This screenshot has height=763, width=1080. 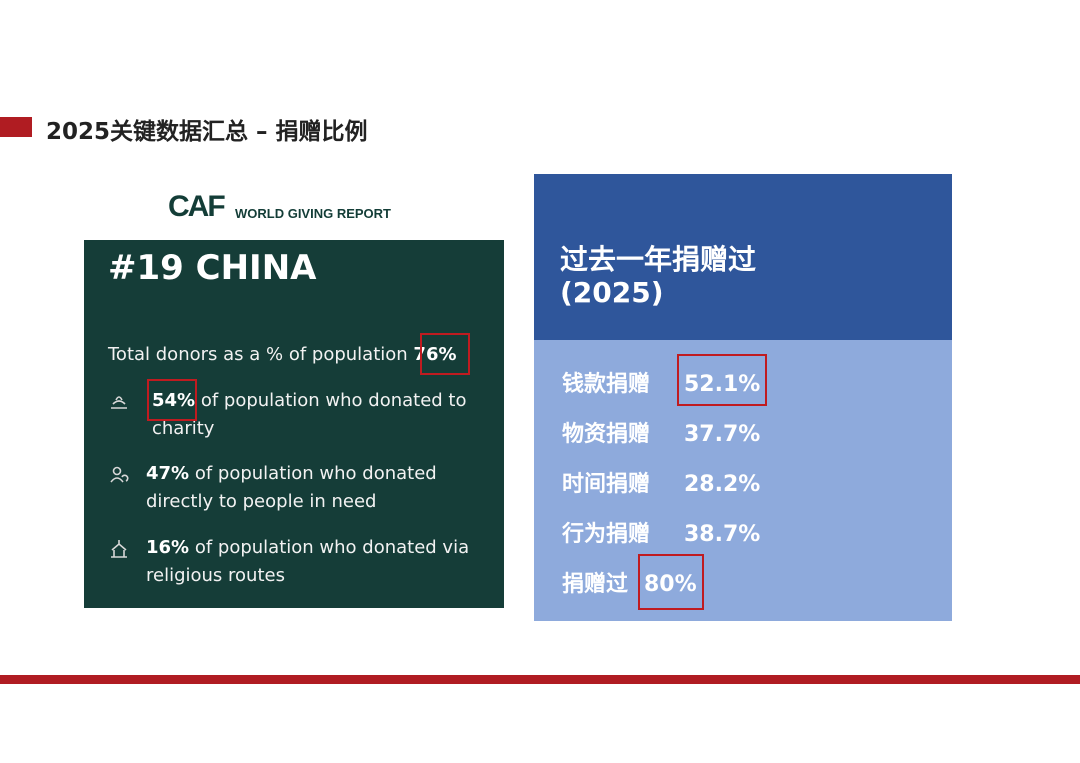 I want to click on direct-text-2: directly to people in need, so click(x=261, y=501).